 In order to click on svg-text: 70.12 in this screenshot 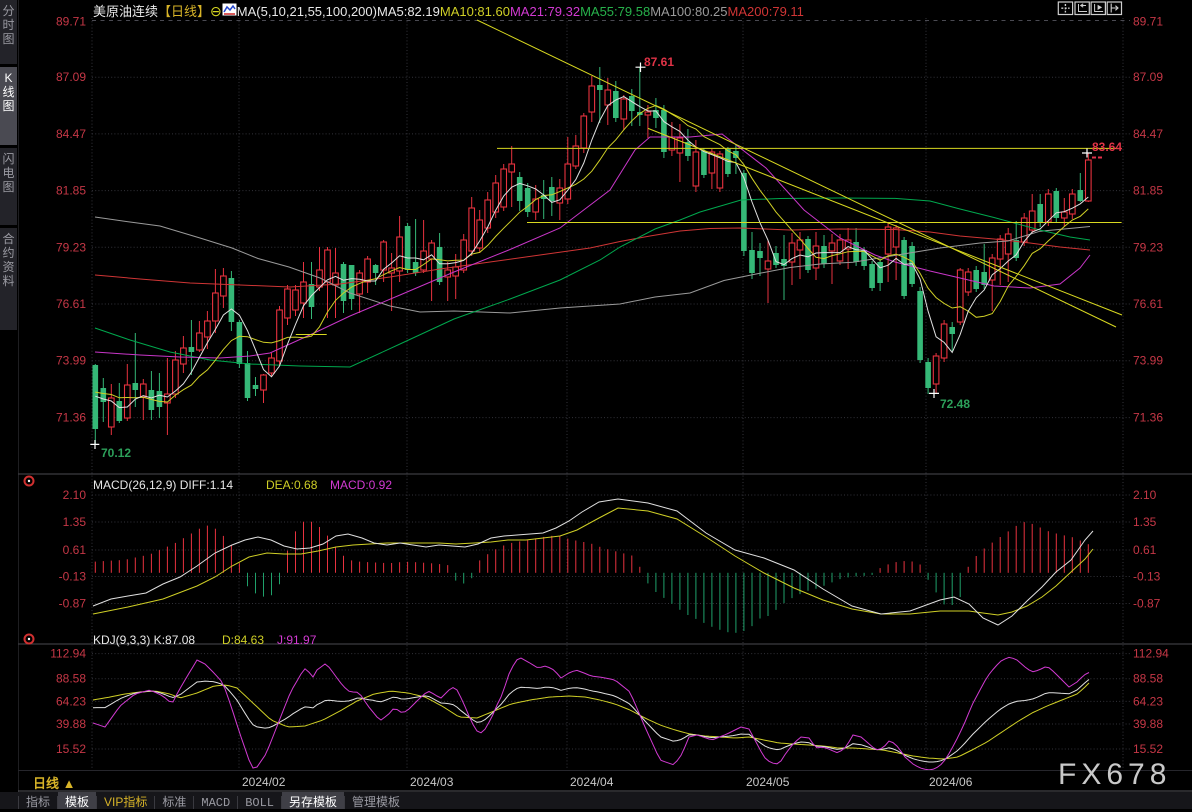, I will do `click(116, 453)`.